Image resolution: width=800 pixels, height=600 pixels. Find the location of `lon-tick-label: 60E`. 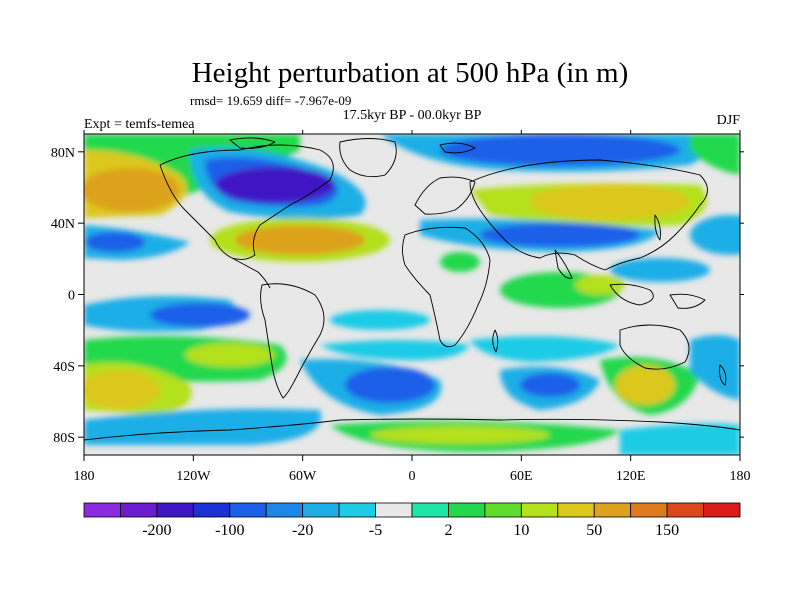

lon-tick-label: 60E is located at coordinates (521, 476).